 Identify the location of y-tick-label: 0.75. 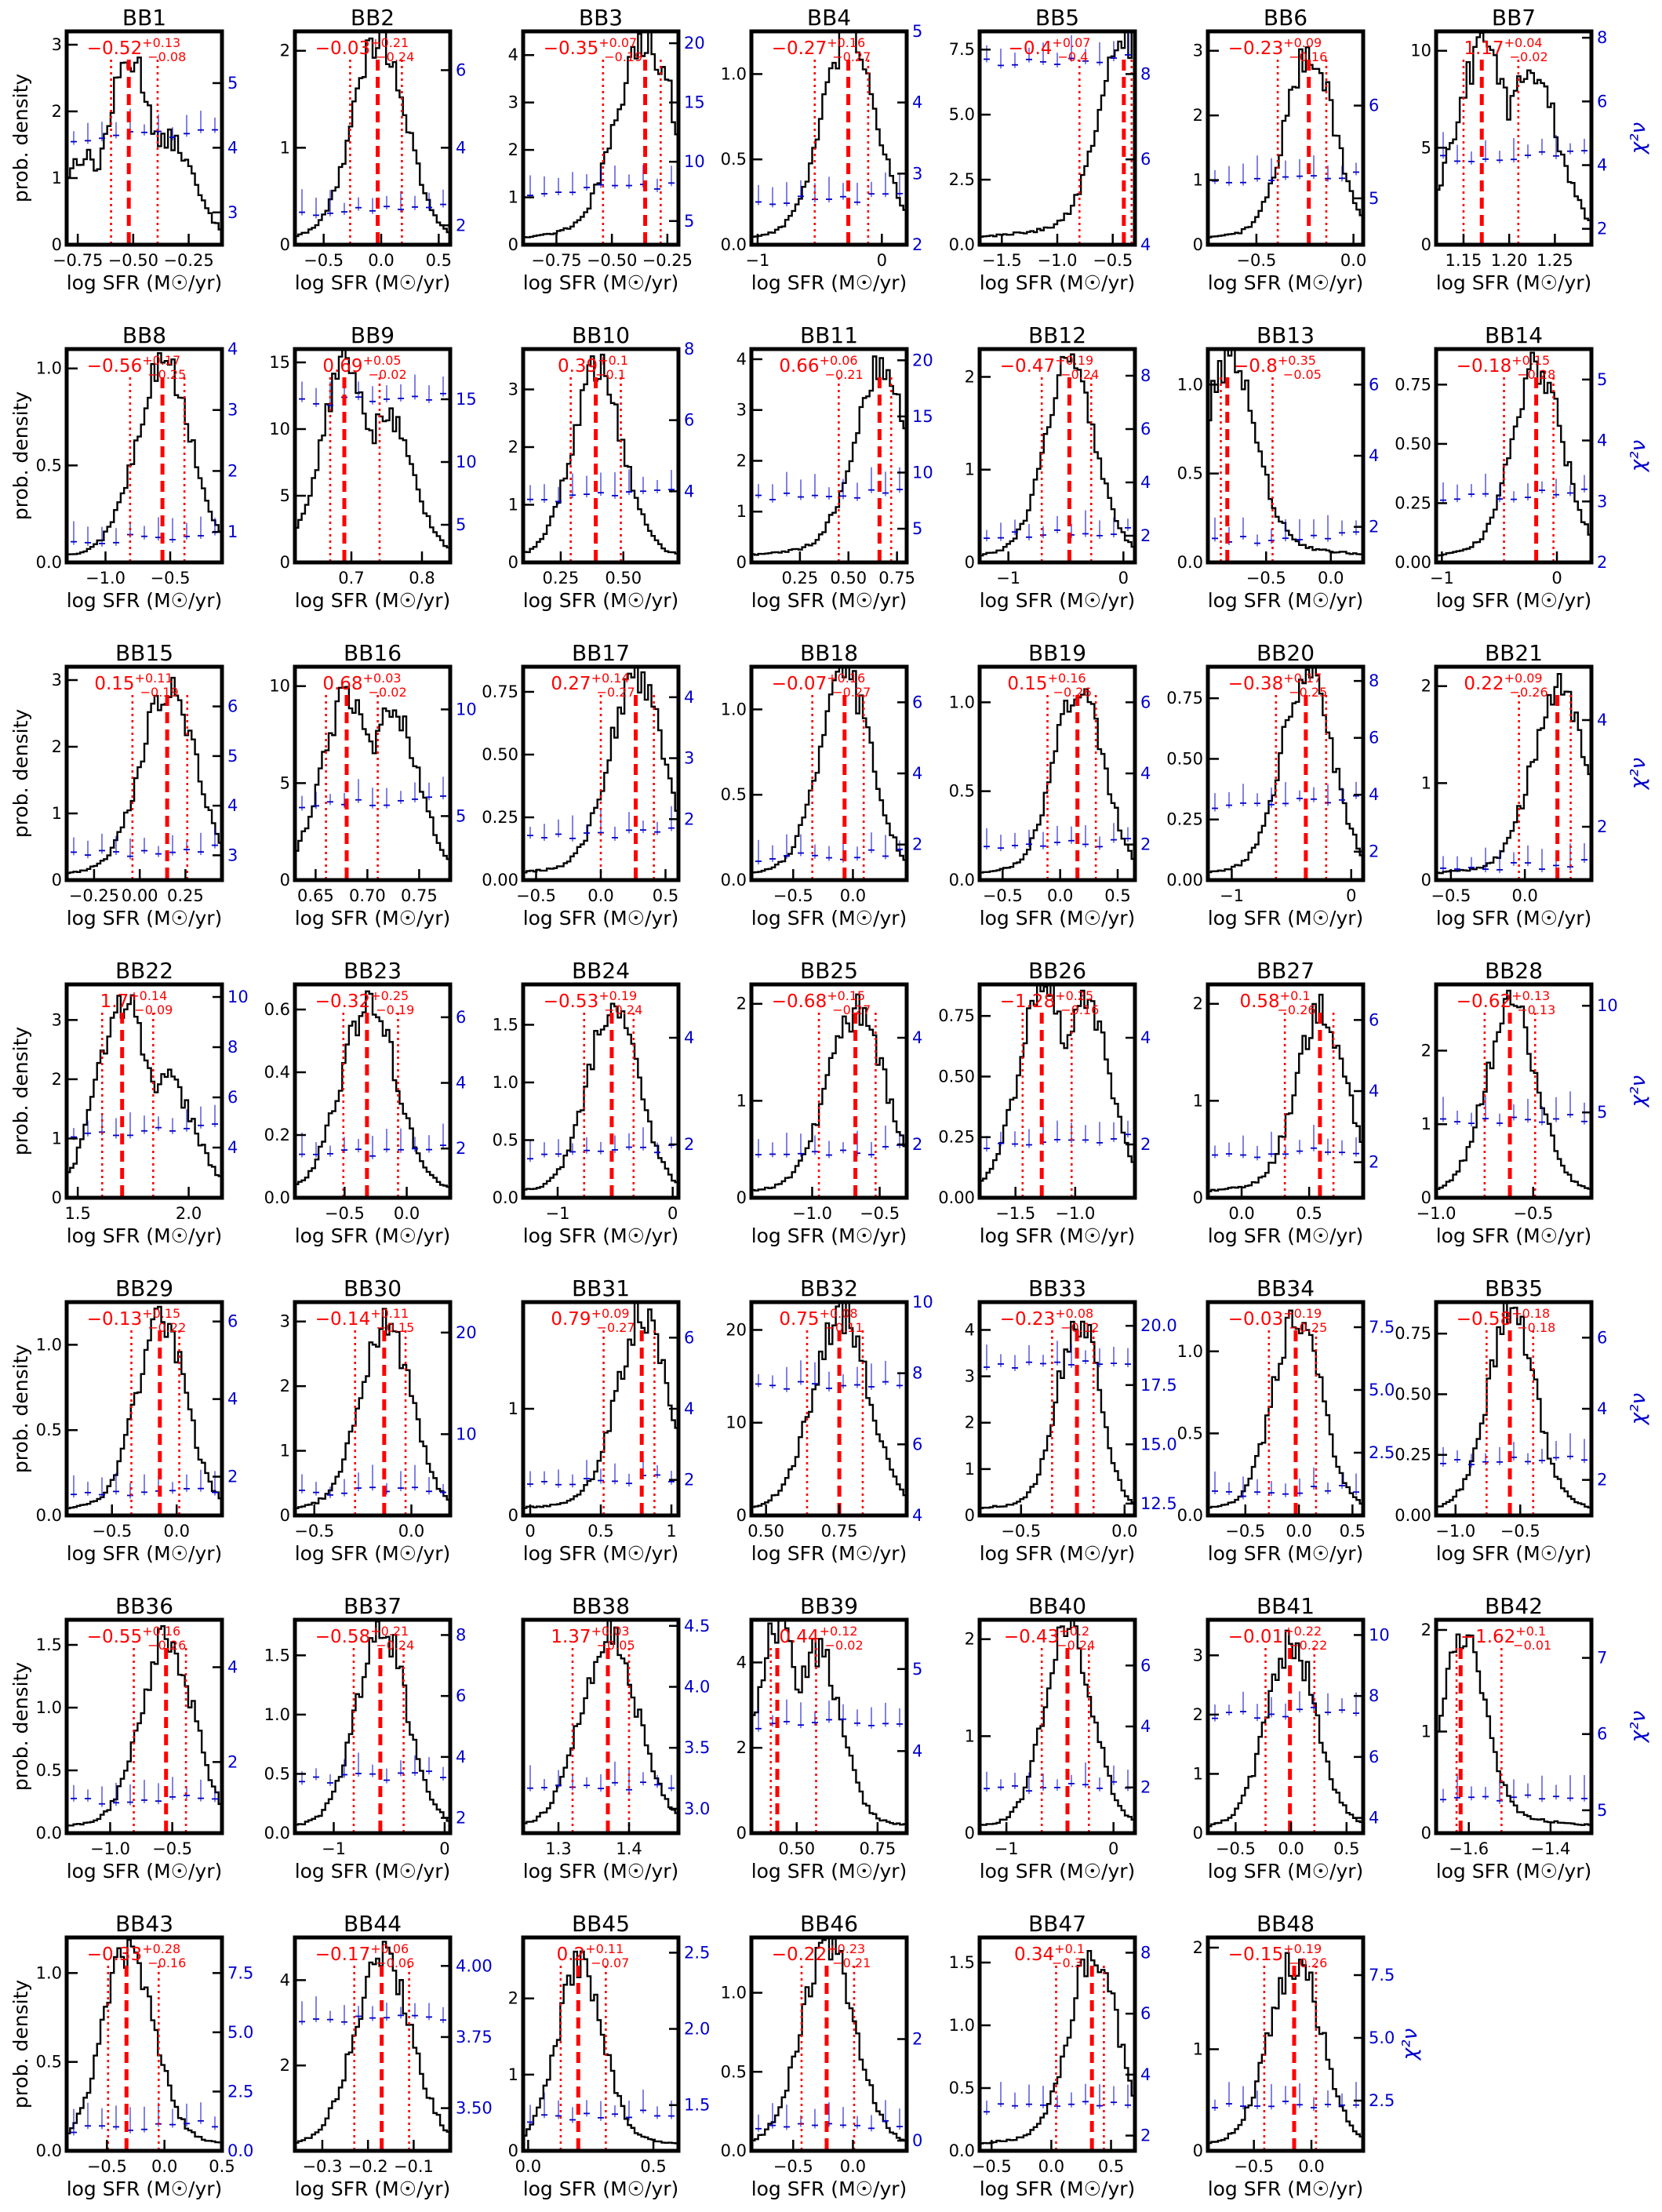
(1184, 698).